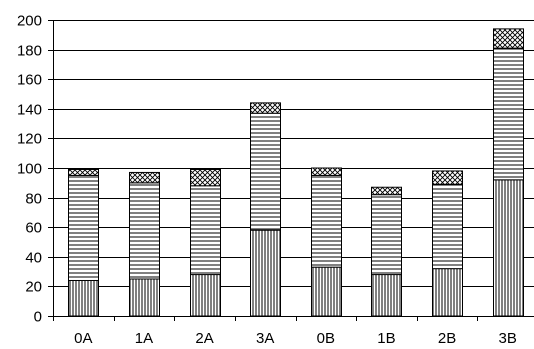  What do you see at coordinates (205, 177) in the screenshot?
I see `bar-segment-2A-crosshatch` at bounding box center [205, 177].